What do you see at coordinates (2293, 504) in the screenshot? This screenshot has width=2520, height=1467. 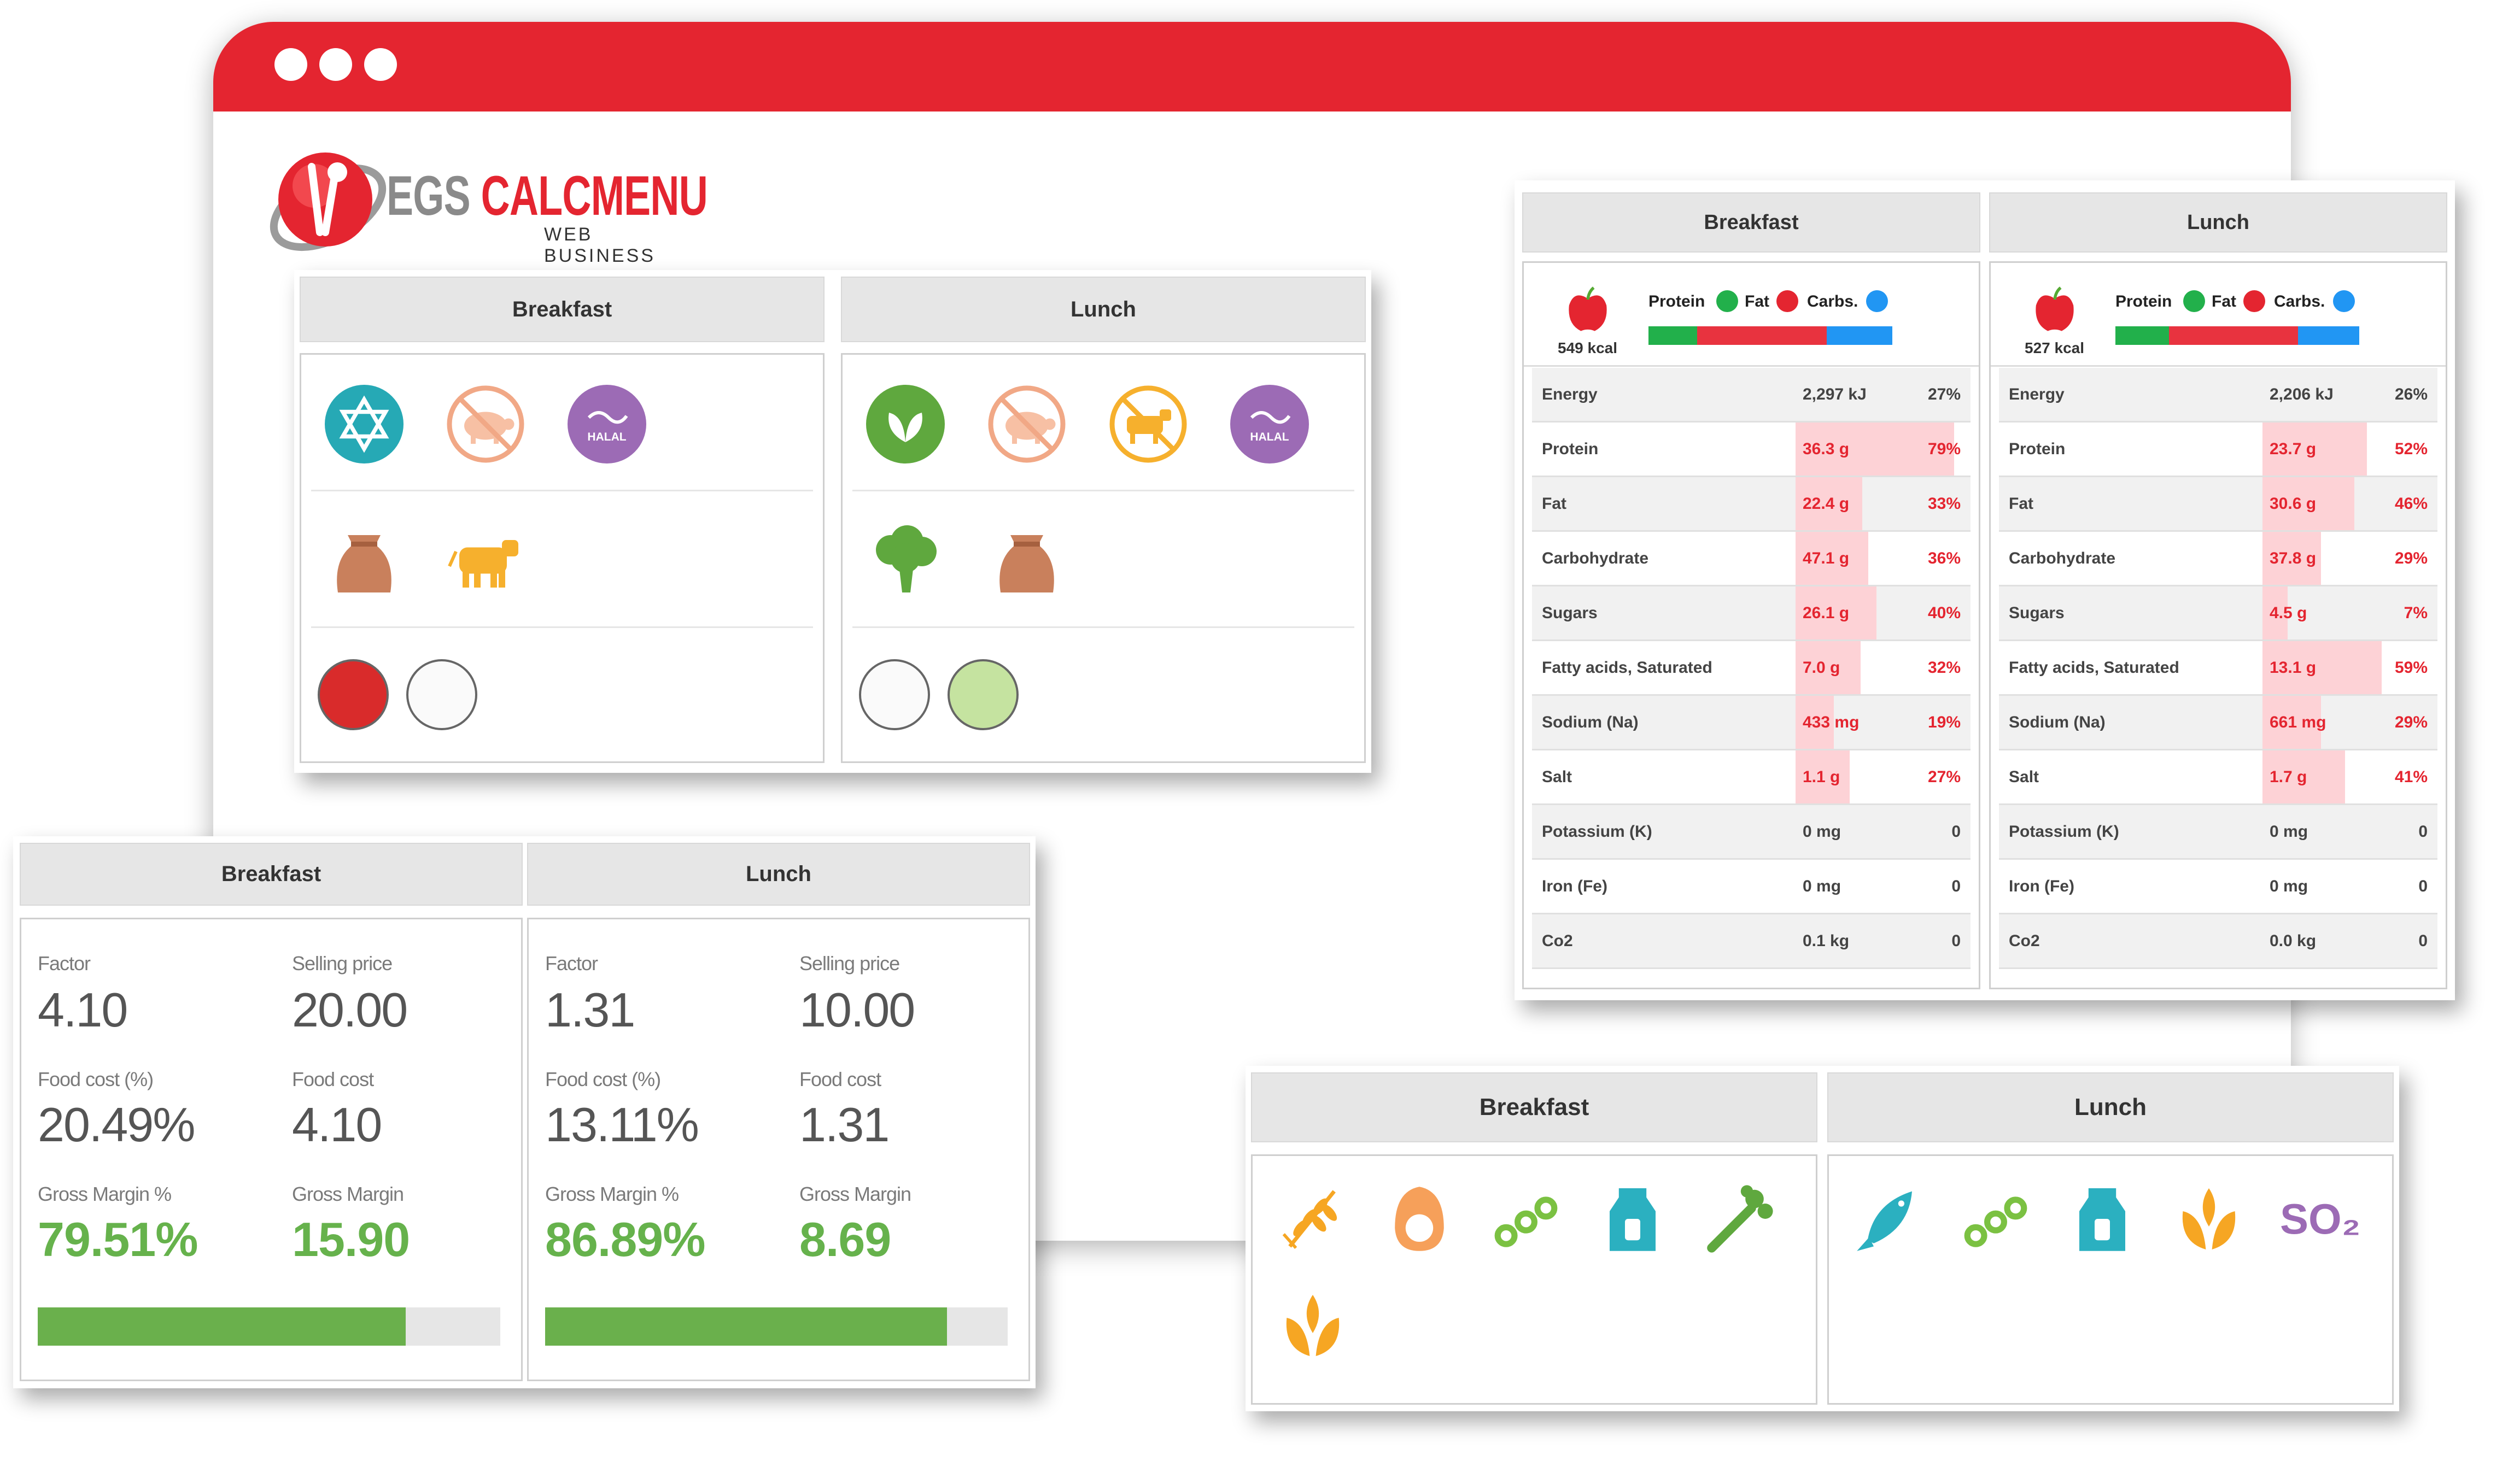 I see `nutrient-value: 30.6 g` at bounding box center [2293, 504].